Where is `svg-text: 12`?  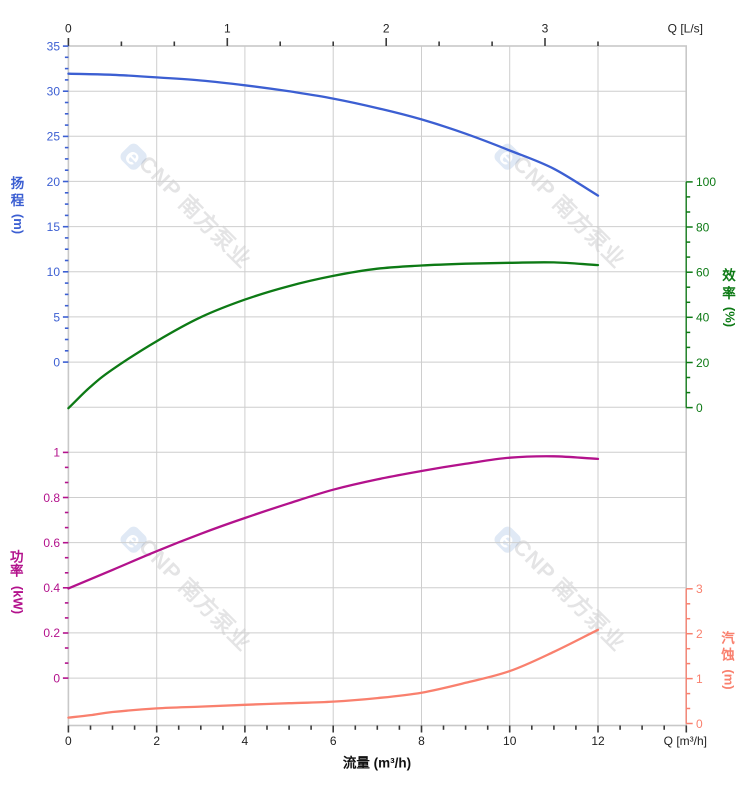
svg-text: 12 is located at coordinates (598, 741).